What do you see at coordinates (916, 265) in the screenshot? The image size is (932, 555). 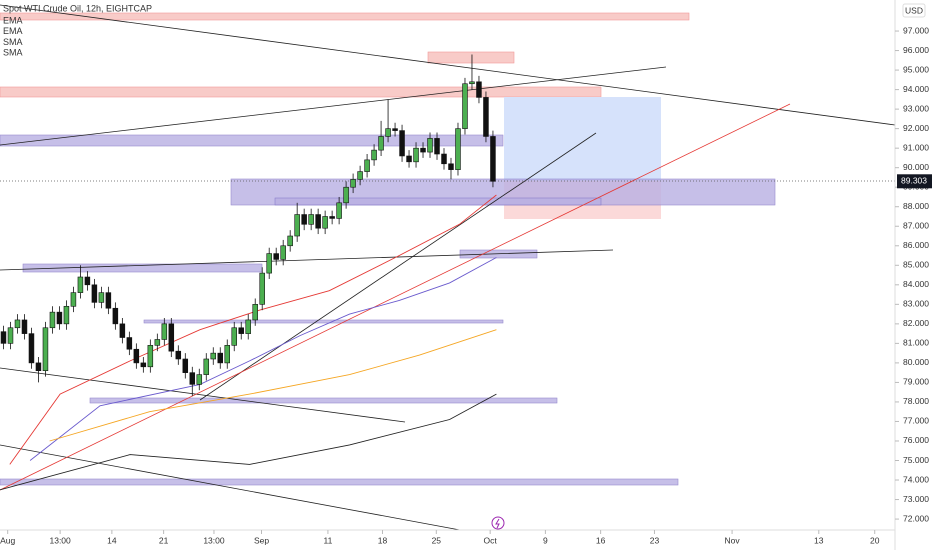 I see `y-tick-label: 85.000` at bounding box center [916, 265].